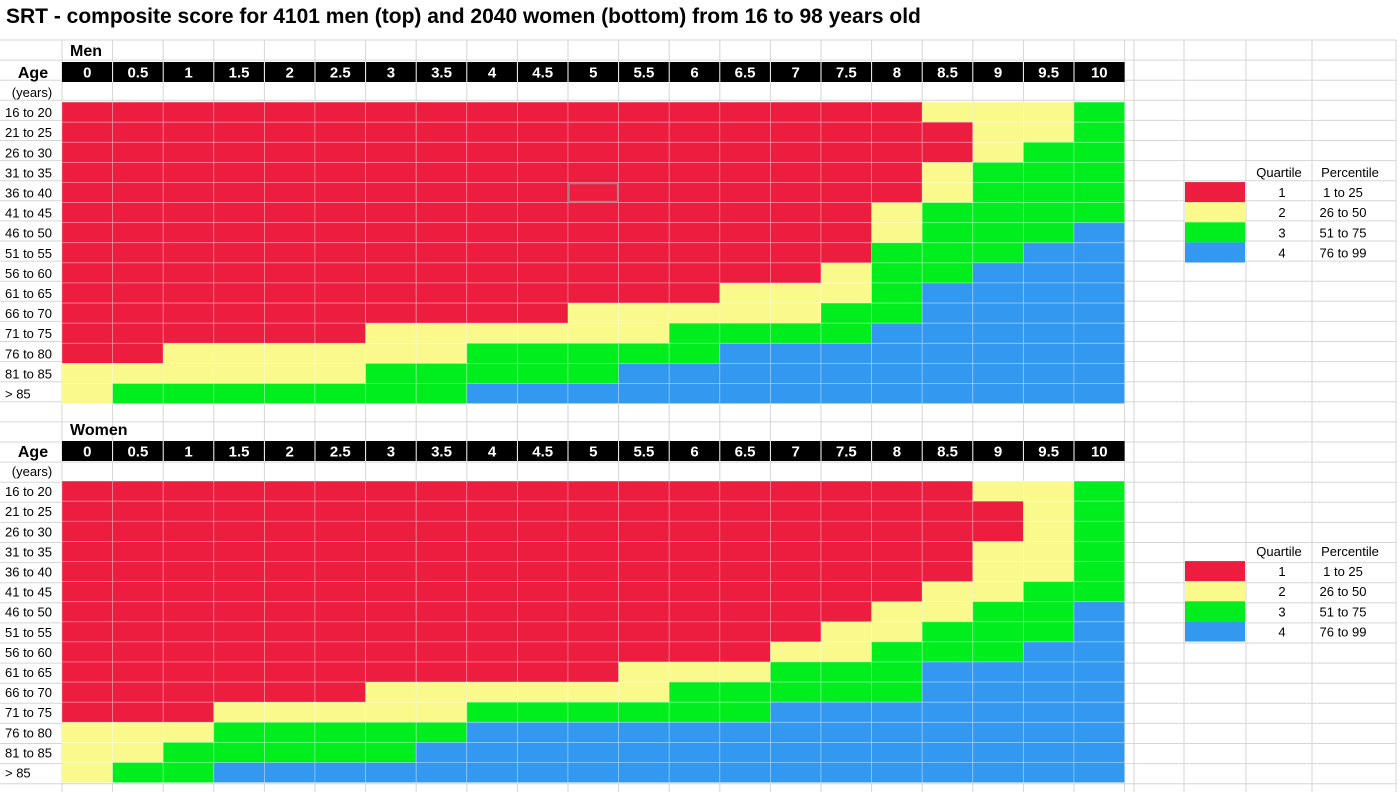  I want to click on men-x-tick-label: 9.5, so click(1048, 73).